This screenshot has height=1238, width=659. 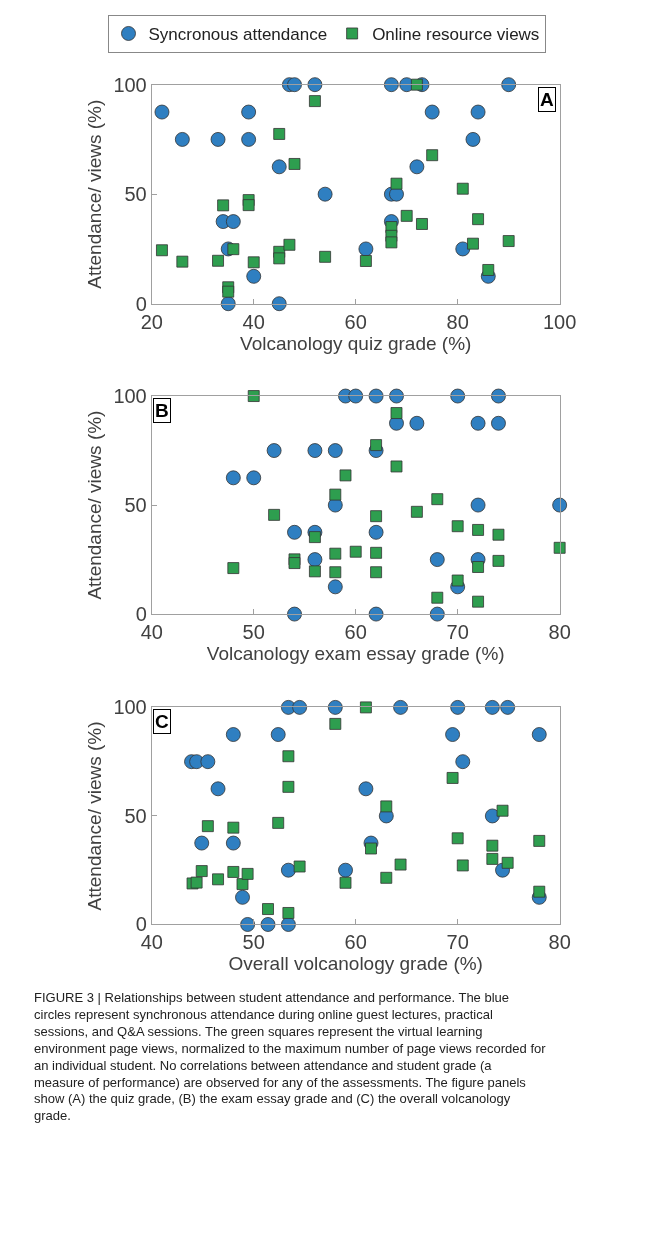 I want to click on x-axis-title: Volcanology quiz grade (%), so click(x=356, y=343).